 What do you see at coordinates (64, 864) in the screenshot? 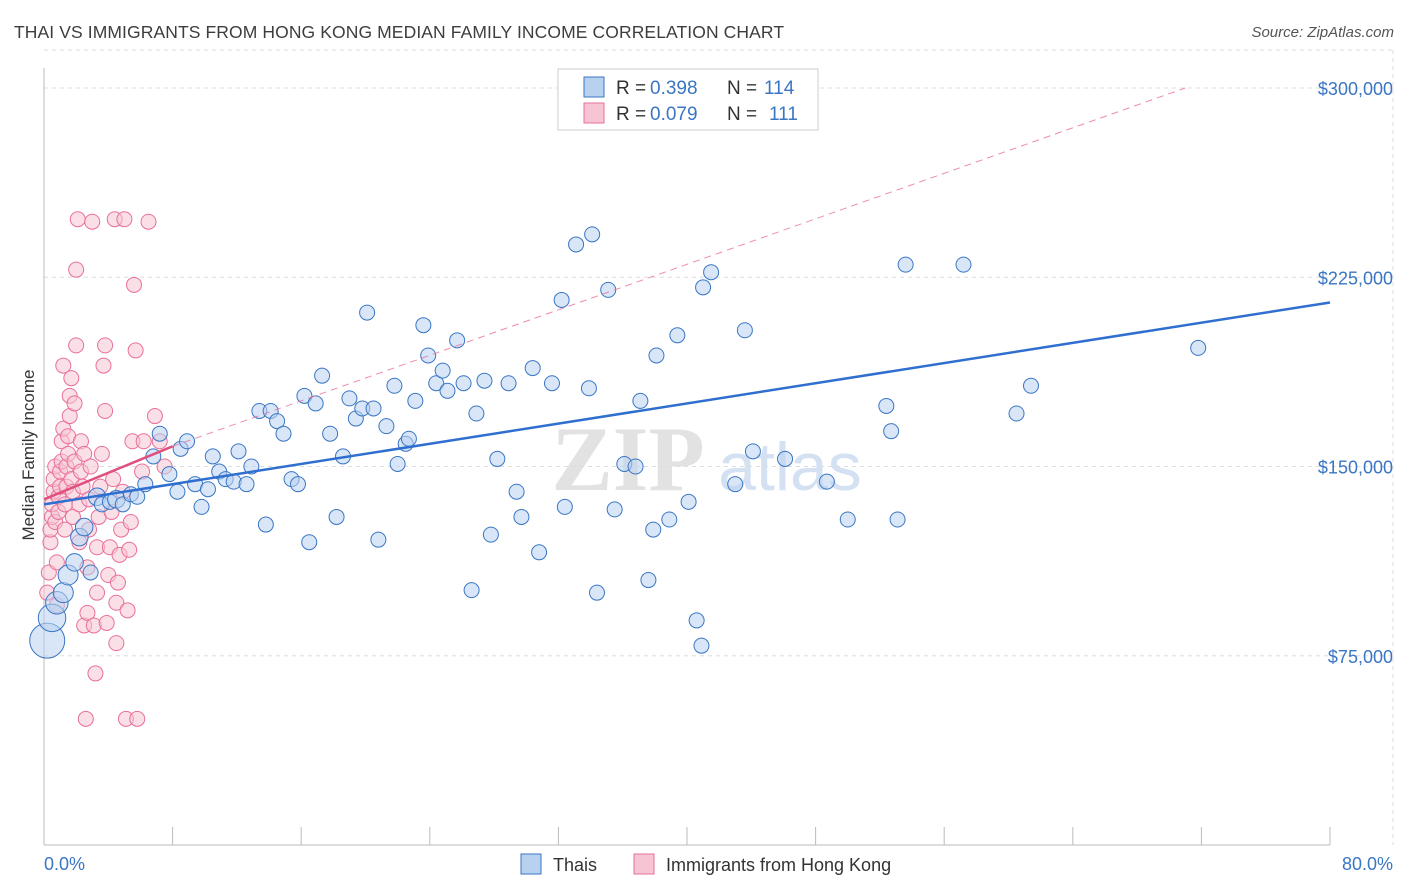
I see `x-tick-label-min: 0.0%` at bounding box center [64, 864].